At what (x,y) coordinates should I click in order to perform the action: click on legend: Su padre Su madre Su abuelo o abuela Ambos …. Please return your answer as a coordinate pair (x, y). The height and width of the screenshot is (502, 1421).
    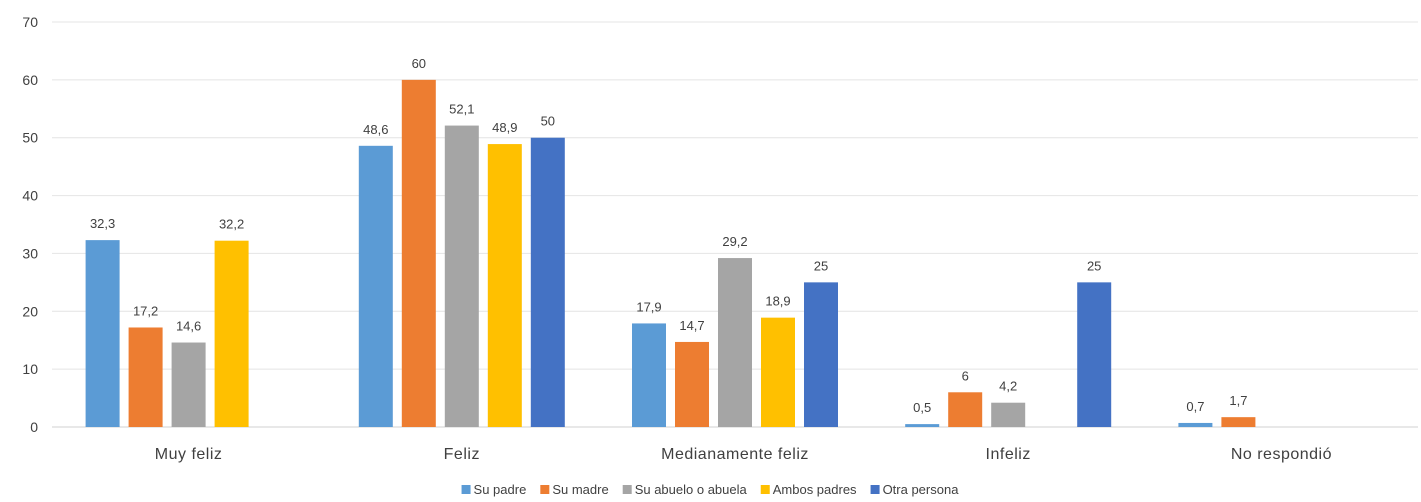
    Looking at the image, I should click on (710, 489).